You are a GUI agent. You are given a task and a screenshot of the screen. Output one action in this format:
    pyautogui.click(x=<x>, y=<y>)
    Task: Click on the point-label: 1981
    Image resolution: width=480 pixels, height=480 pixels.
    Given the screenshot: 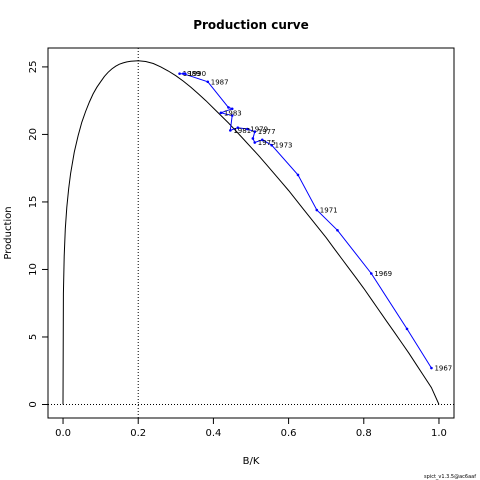 What is the action you would take?
    pyautogui.click(x=242, y=131)
    